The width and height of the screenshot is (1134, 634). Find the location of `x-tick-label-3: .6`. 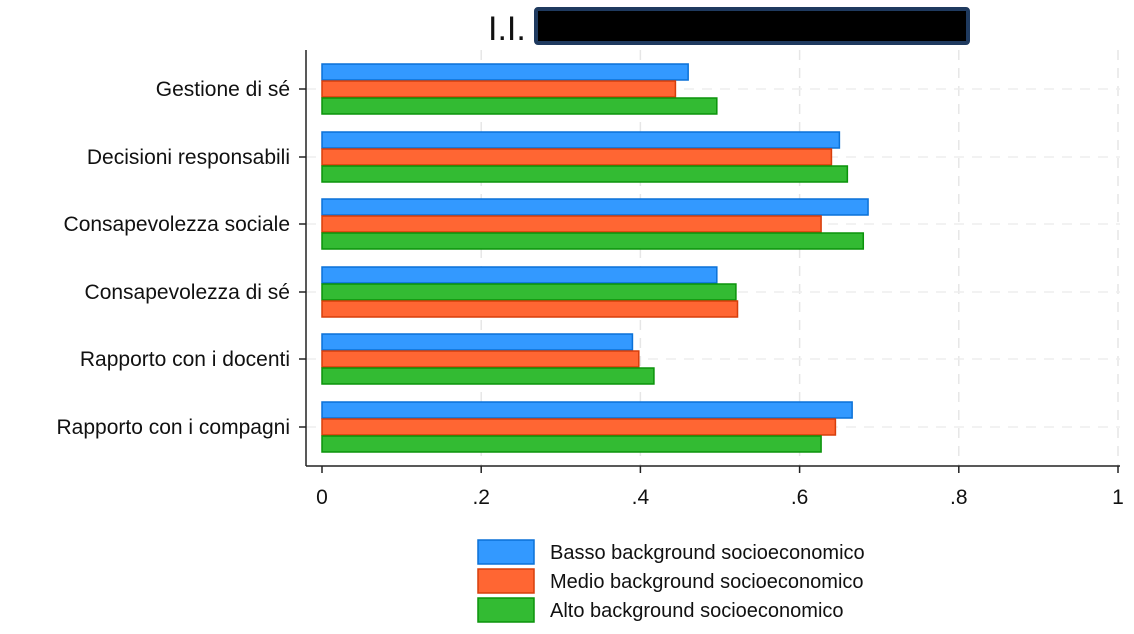

x-tick-label-3: .6 is located at coordinates (800, 497).